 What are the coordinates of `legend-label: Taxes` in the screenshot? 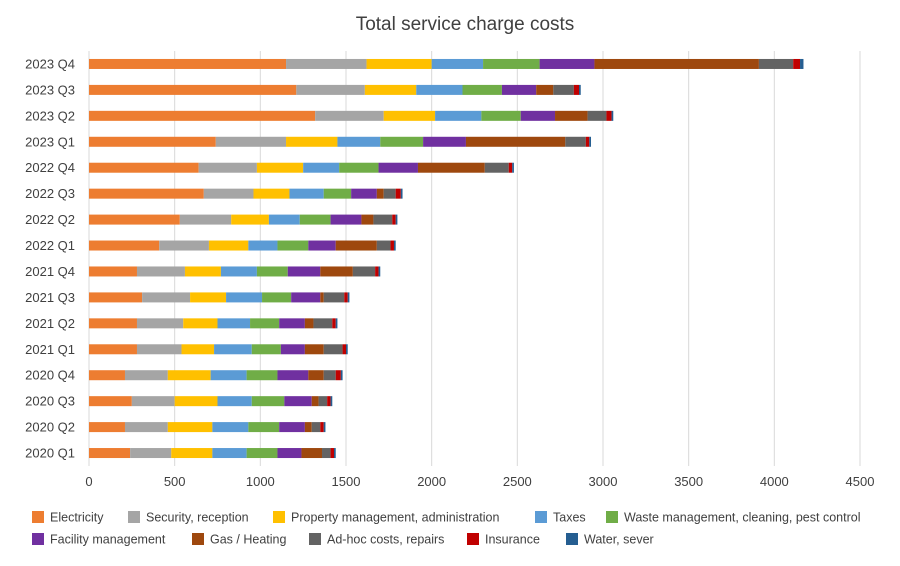 It's located at (569, 518).